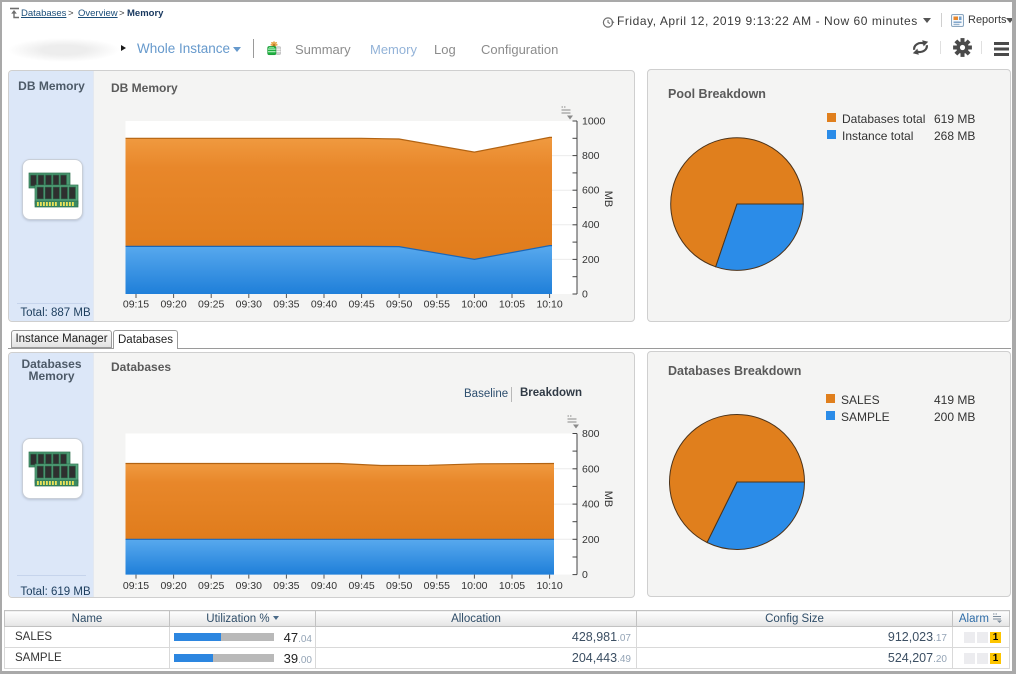 The width and height of the screenshot is (1016, 674). I want to click on svg-text: 1000, so click(594, 122).